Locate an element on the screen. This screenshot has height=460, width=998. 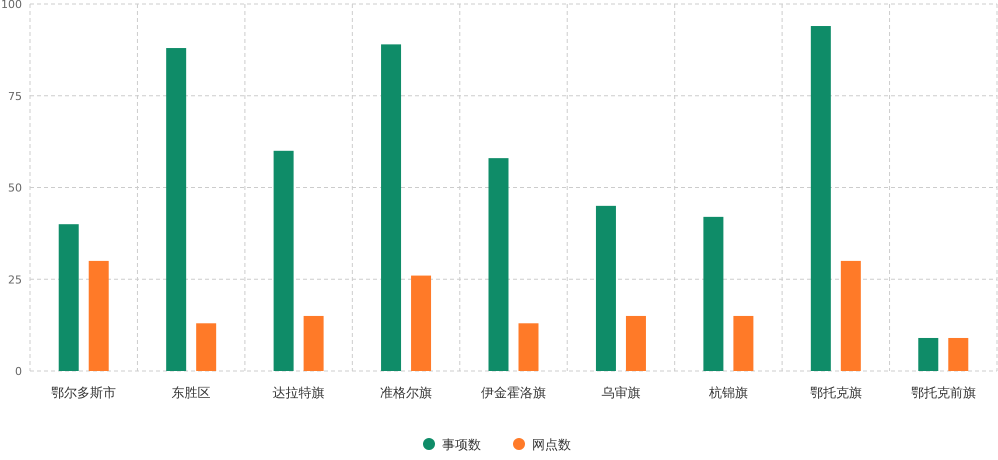
x-tick-label: 伊金霍洛旗 is located at coordinates (513, 393).